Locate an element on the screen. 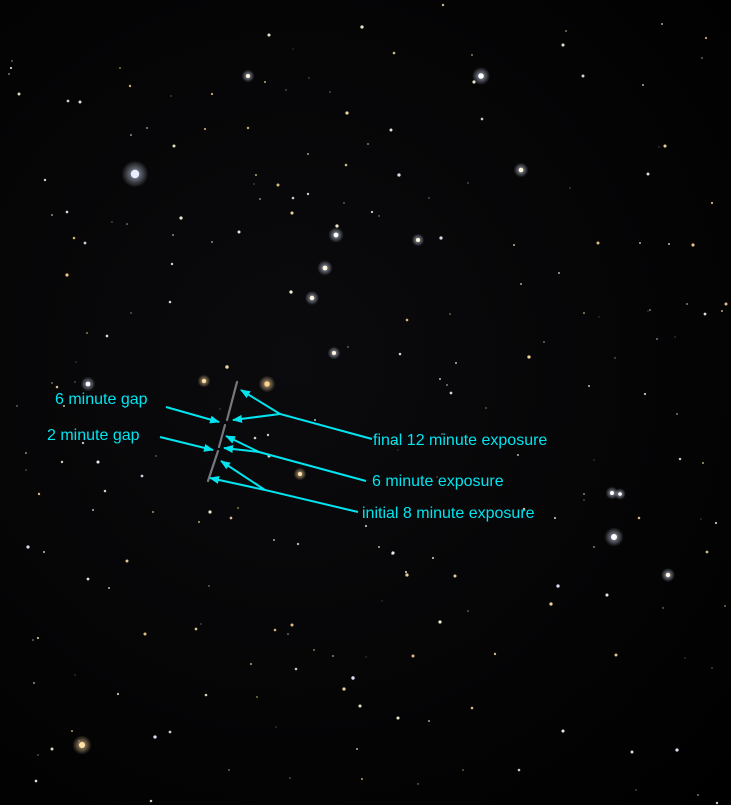  arrow-6-minute-gap is located at coordinates (192, 415).